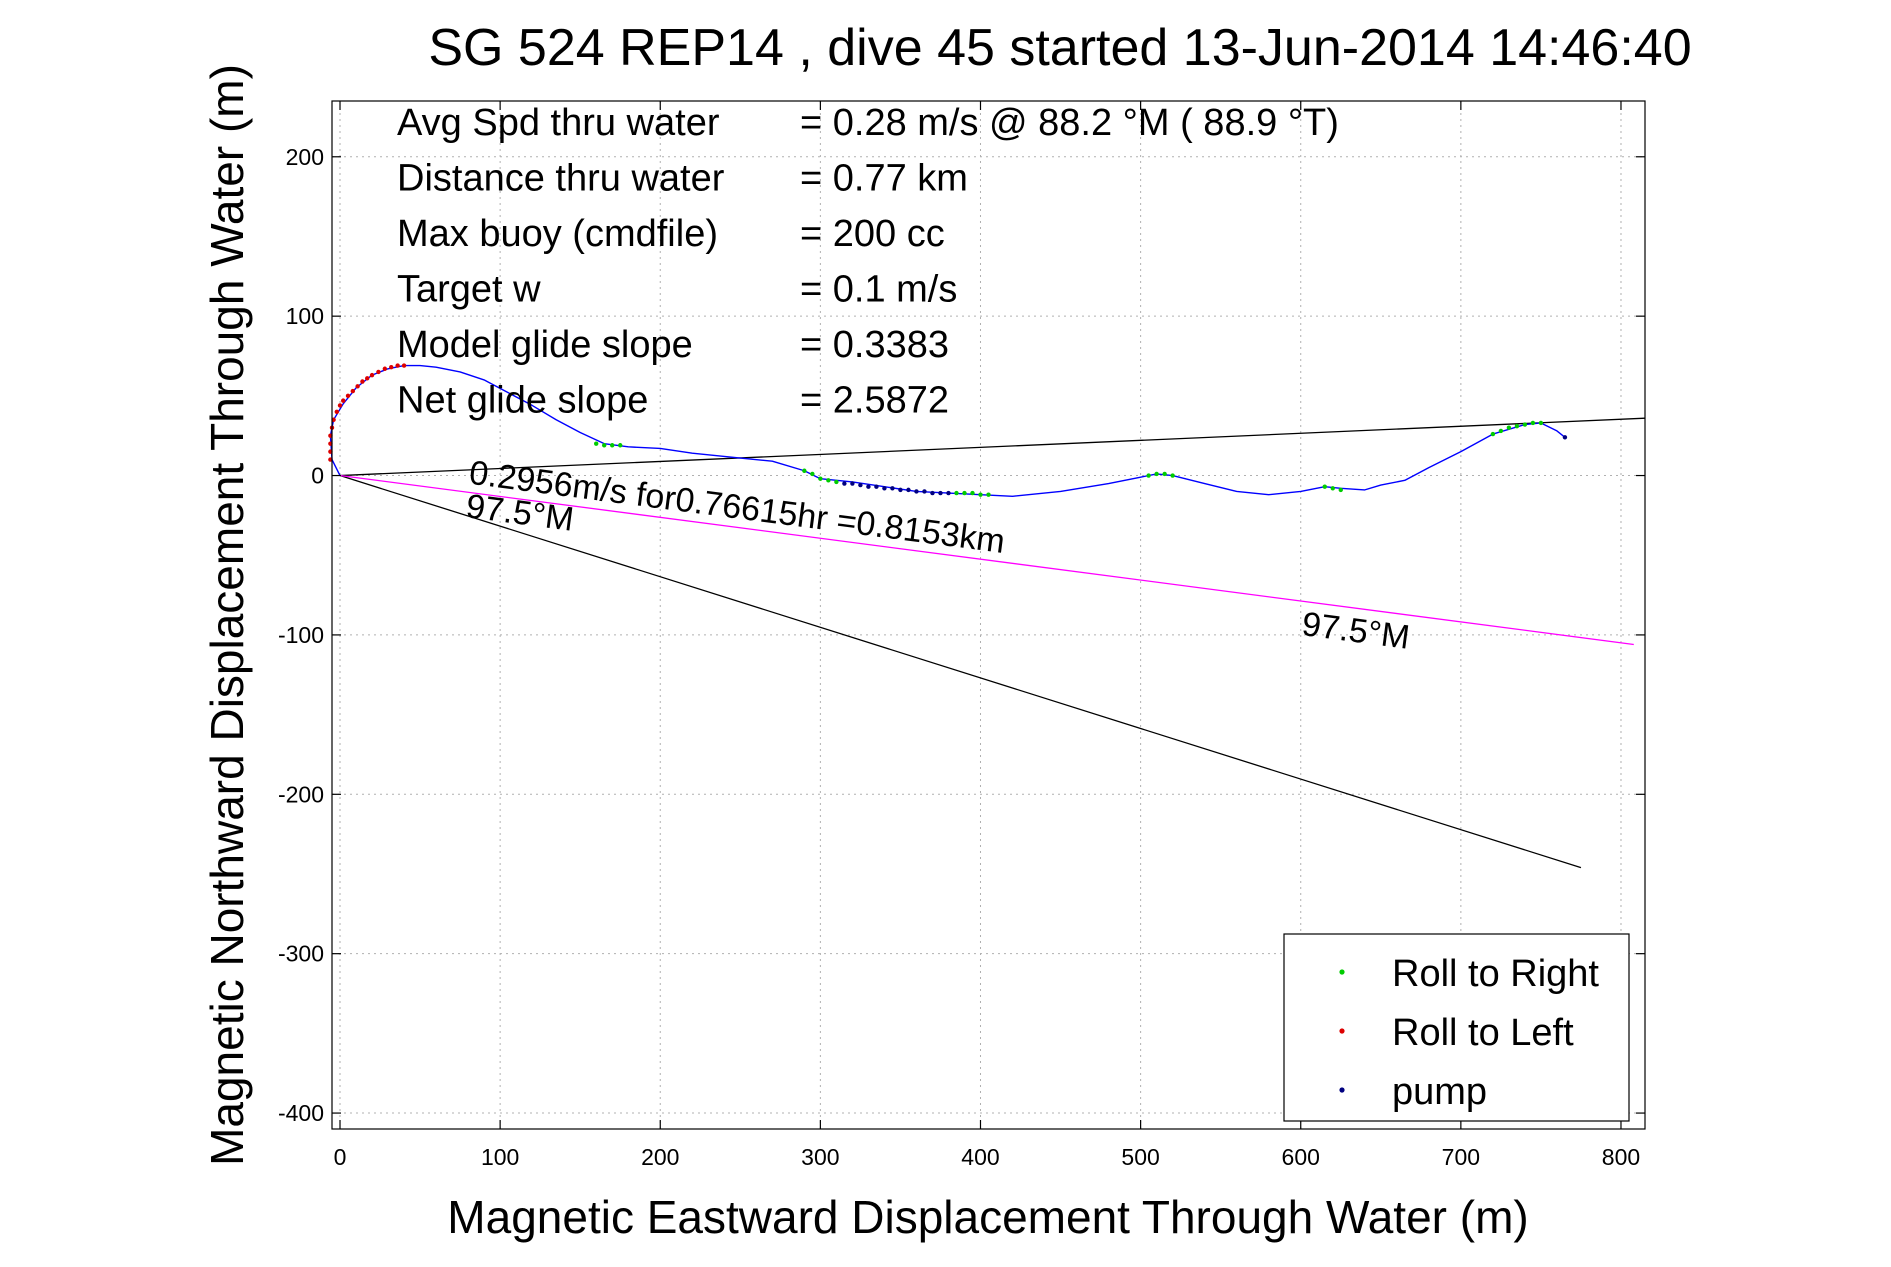  What do you see at coordinates (874, 401) in the screenshot?
I see `info-value-5: = 2.5872` at bounding box center [874, 401].